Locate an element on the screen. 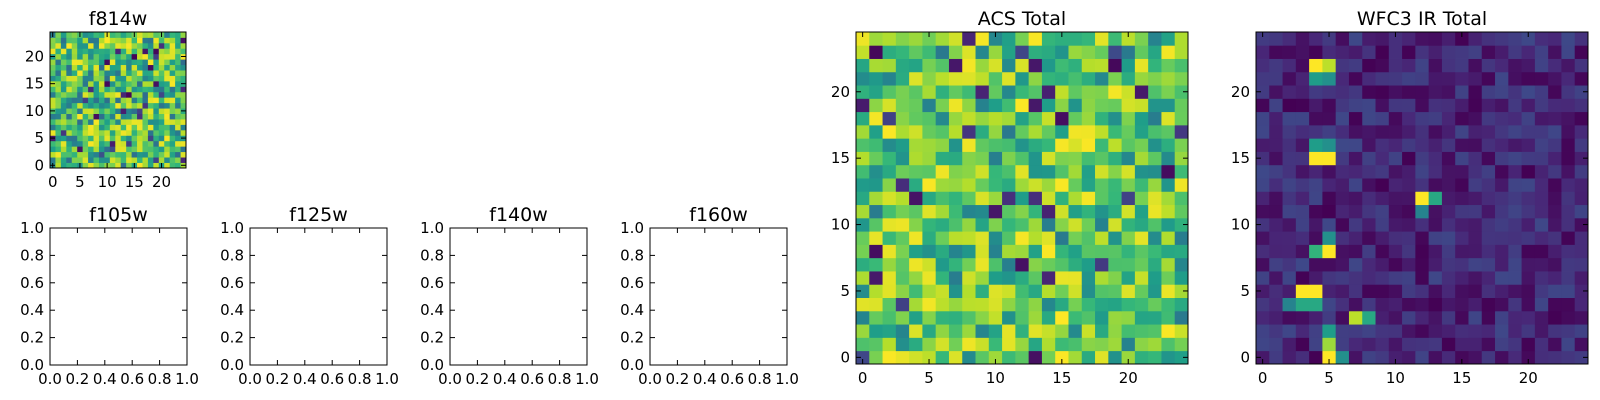  panel-title-f105w: f105w is located at coordinates (118, 215).